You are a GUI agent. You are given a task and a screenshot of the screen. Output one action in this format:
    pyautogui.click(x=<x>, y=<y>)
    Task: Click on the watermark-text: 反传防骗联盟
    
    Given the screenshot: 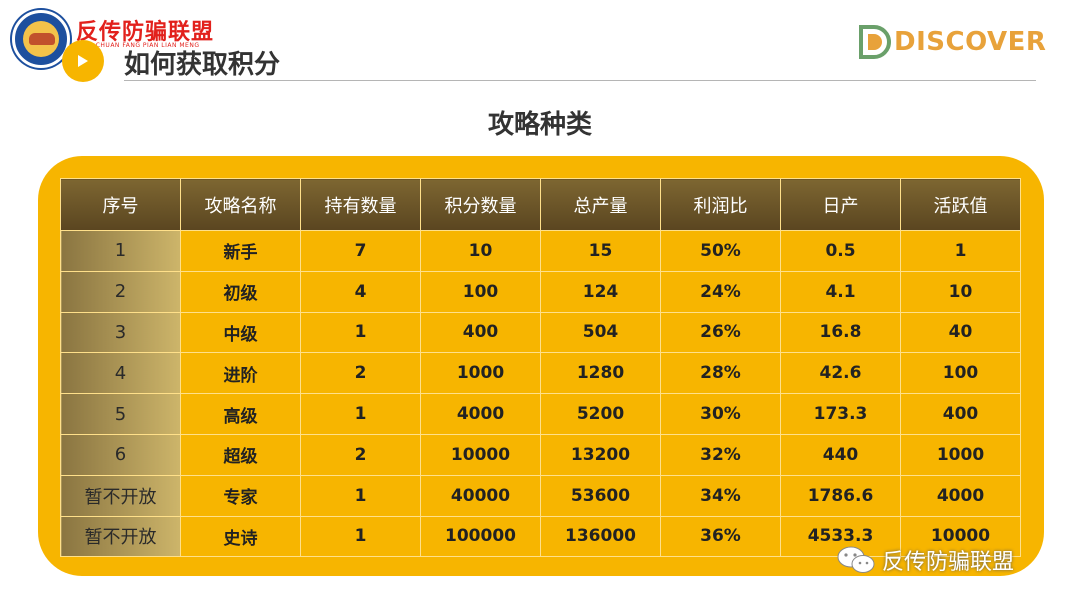 What is the action you would take?
    pyautogui.click(x=948, y=562)
    